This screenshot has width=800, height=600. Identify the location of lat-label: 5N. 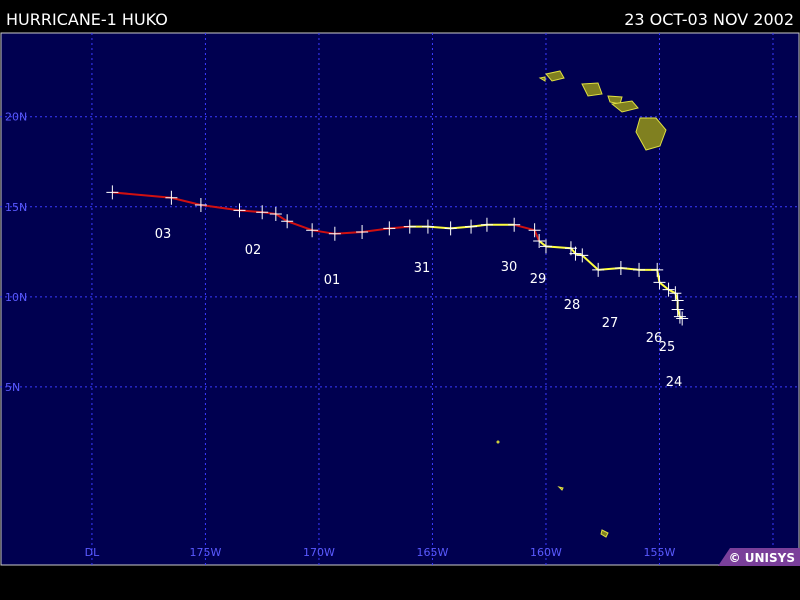
(12, 387).